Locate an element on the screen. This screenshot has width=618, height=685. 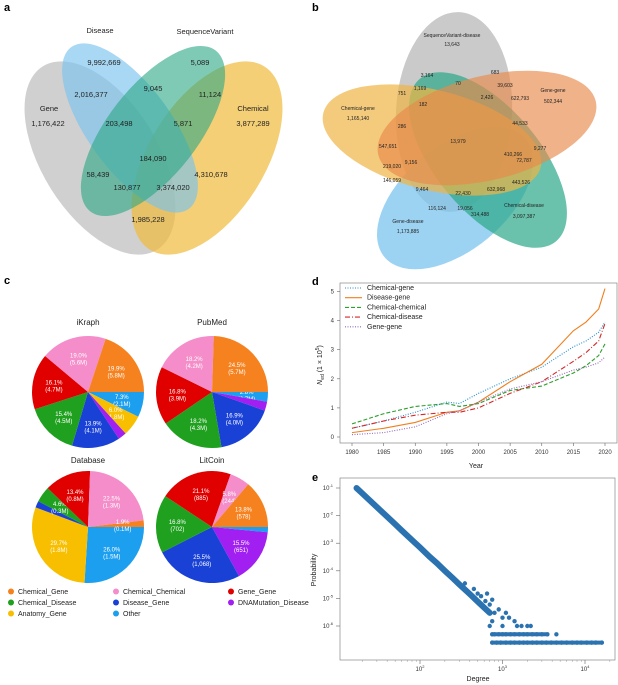
slice-label: 13.4% (0.8M) is located at coordinates (75, 496).